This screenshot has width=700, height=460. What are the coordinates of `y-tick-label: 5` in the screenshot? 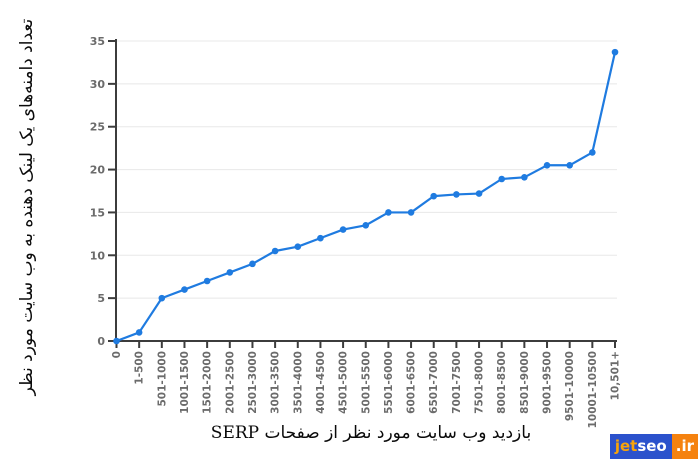 It's located at (101, 298).